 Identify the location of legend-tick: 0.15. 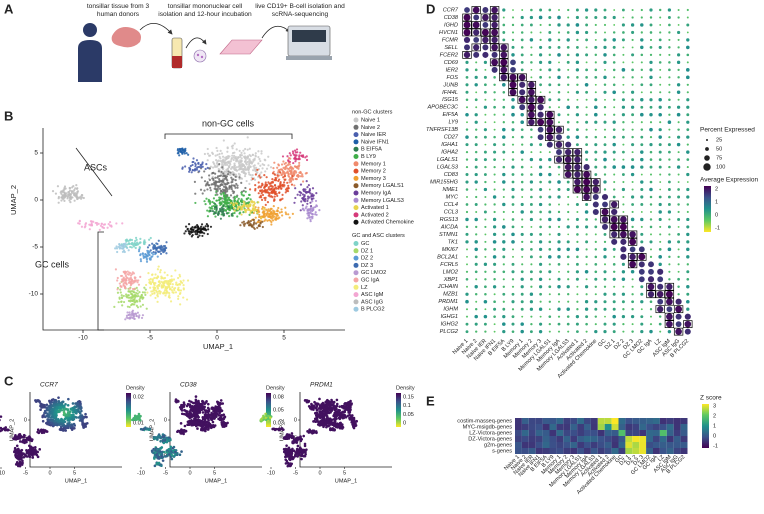
(408, 397).